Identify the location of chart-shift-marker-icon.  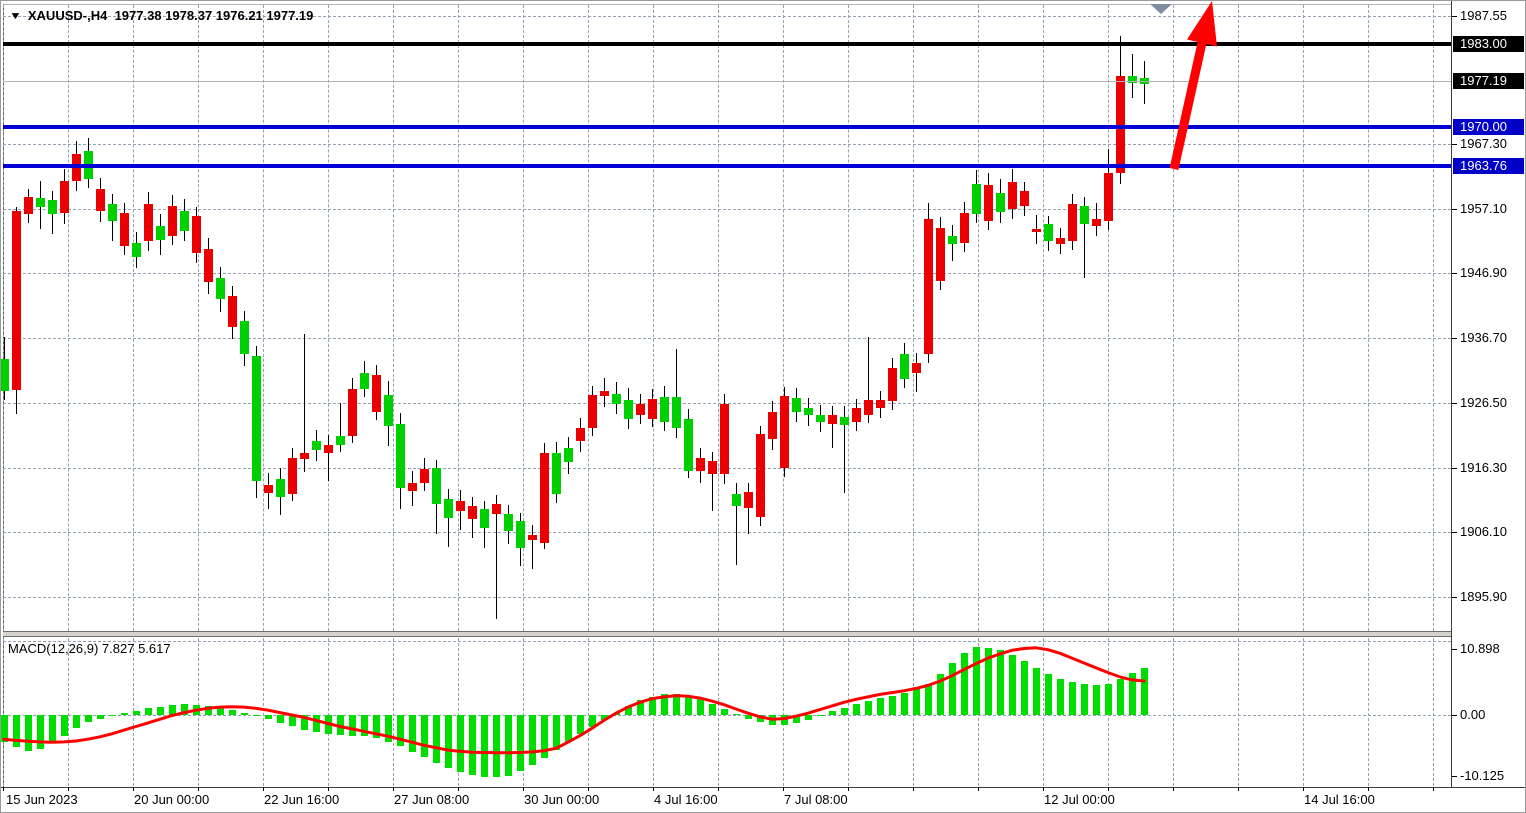
(1161, 9).